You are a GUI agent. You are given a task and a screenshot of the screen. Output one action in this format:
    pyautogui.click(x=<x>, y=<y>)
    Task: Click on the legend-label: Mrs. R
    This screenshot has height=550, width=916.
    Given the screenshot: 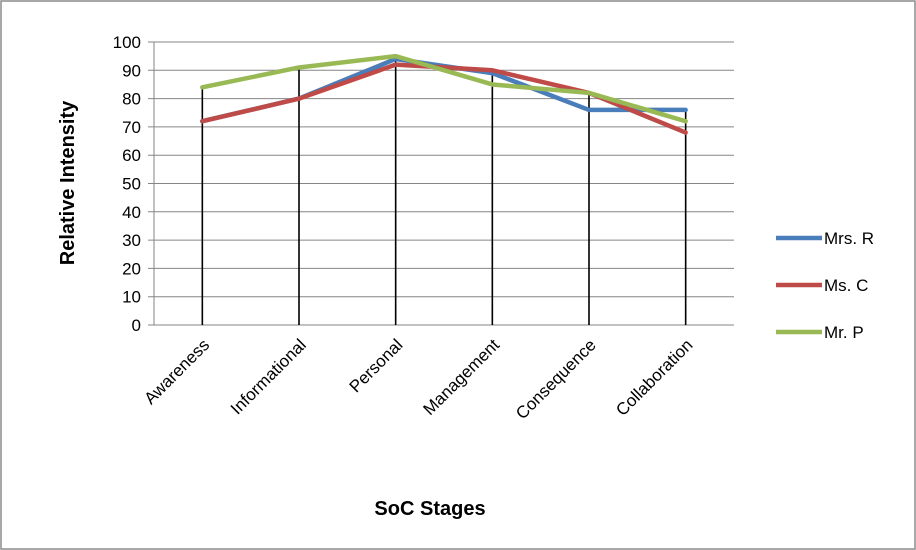 What is the action you would take?
    pyautogui.click(x=849, y=238)
    